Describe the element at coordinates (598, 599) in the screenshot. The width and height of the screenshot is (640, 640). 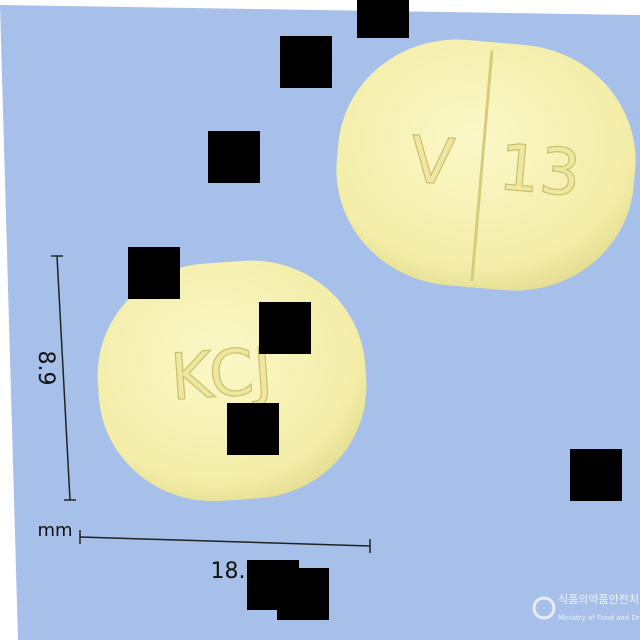
I see `logo-korean: 식품의약품안전처` at that location.